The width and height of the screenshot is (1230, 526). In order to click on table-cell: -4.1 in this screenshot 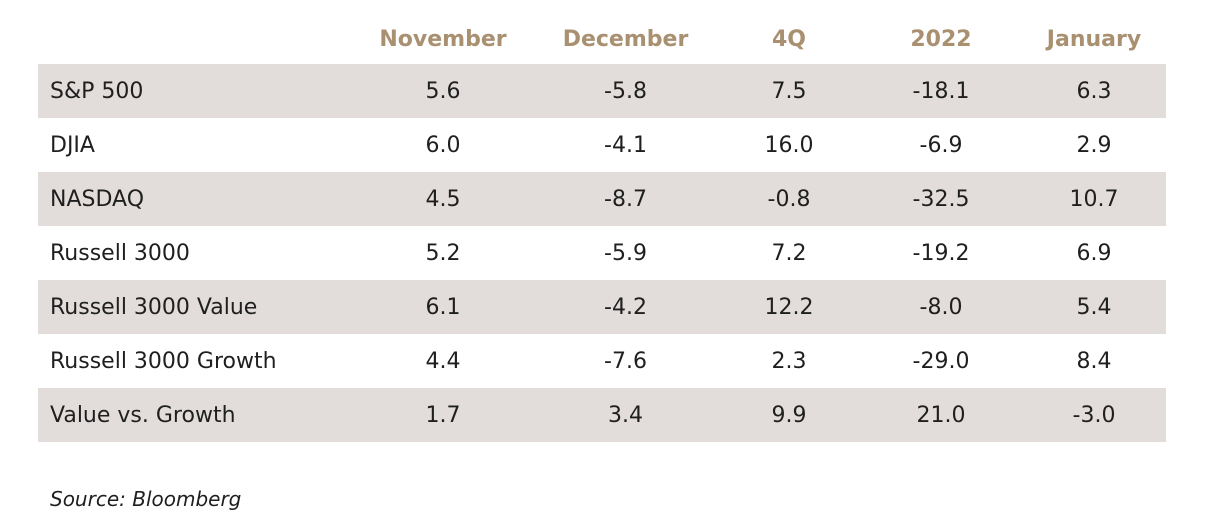, I will do `click(625, 145)`.